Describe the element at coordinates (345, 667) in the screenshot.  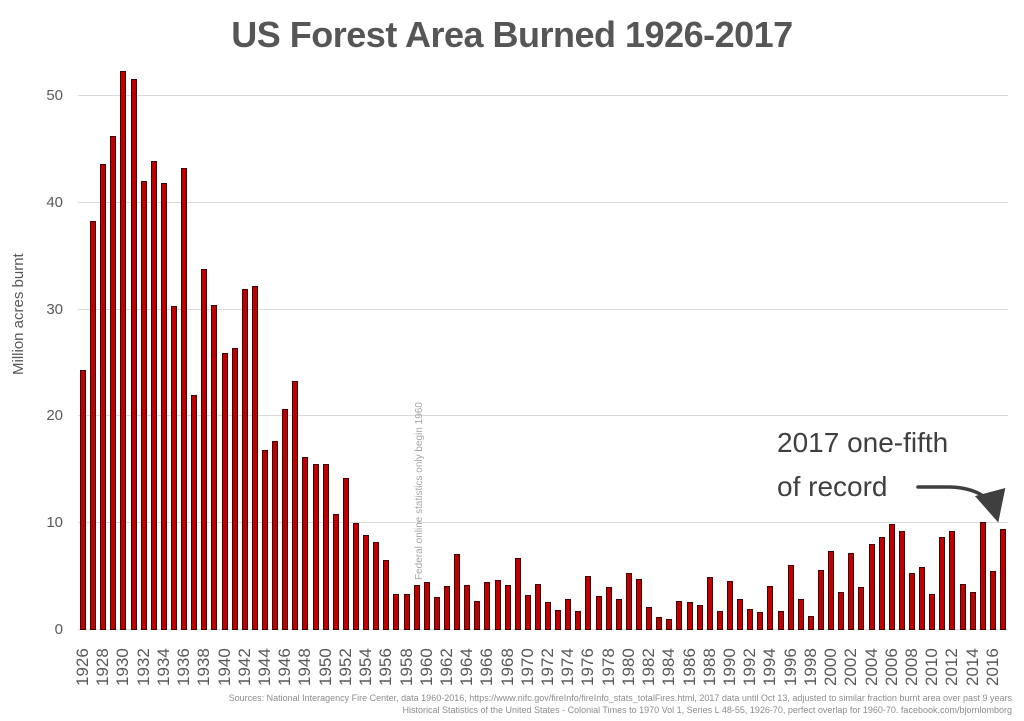
I see `x-tick-label: 1952` at that location.